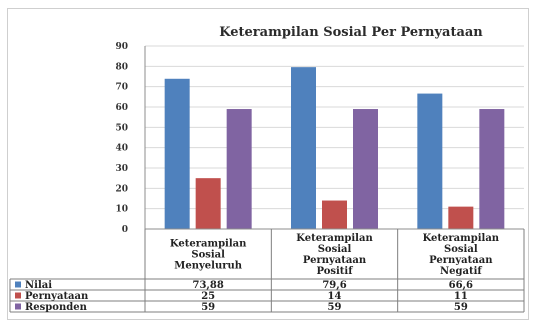 The height and width of the screenshot is (324, 536). What do you see at coordinates (57, 296) in the screenshot?
I see `series-name: Pernyataan` at bounding box center [57, 296].